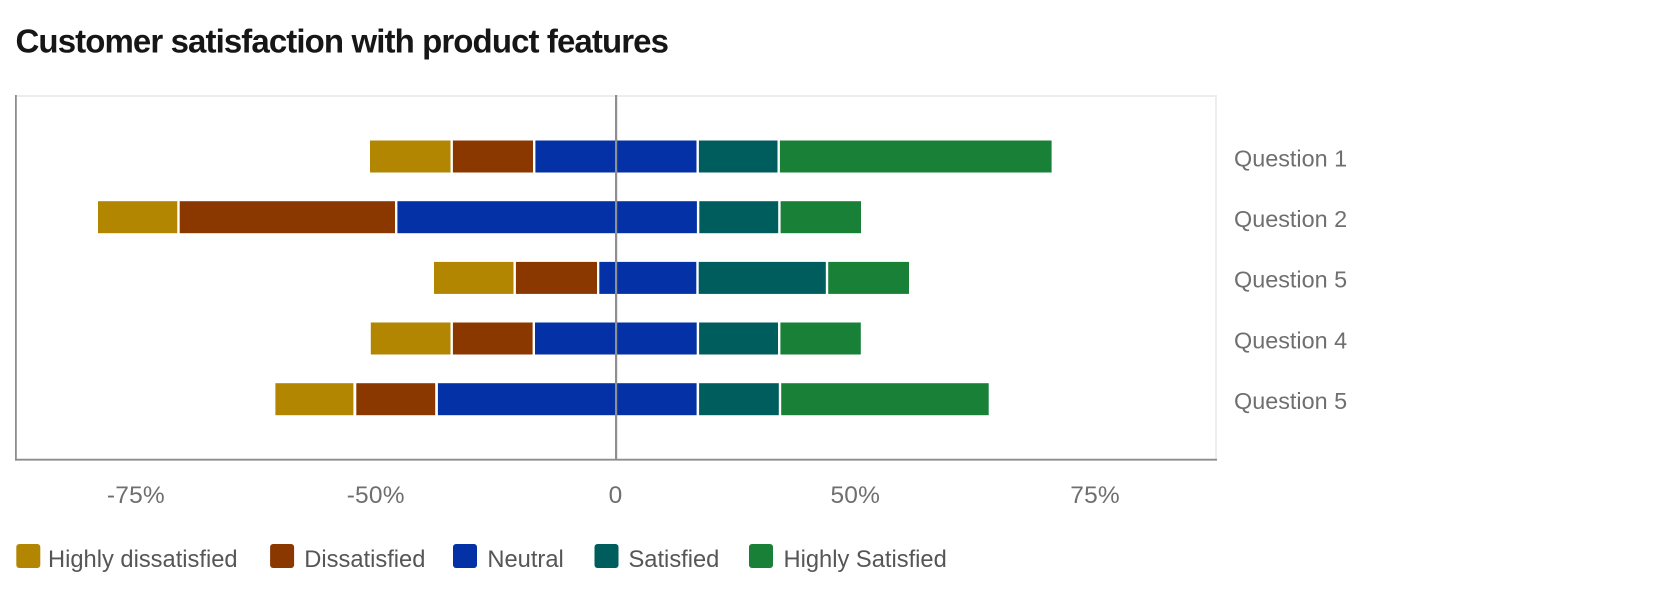 This screenshot has width=1672, height=593. I want to click on svg-text: Question 1, so click(1290, 158).